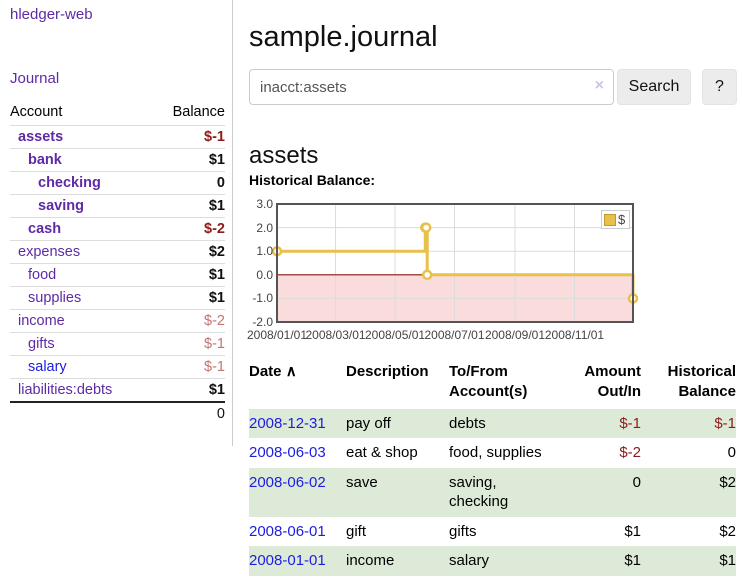  Describe the element at coordinates (719, 87) in the screenshot. I see `help-button: ?` at that location.